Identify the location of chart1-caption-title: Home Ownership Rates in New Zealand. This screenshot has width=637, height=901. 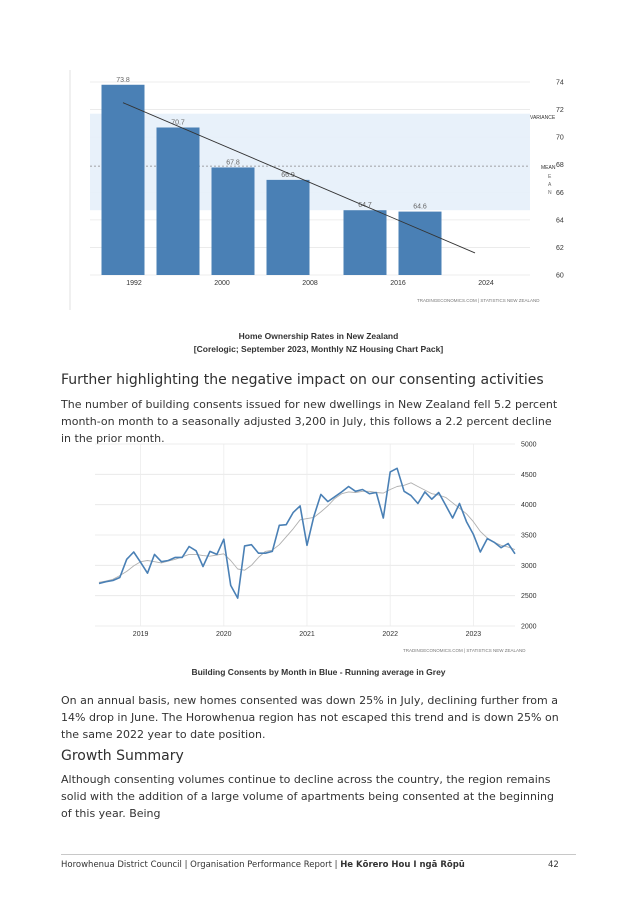
(318, 336).